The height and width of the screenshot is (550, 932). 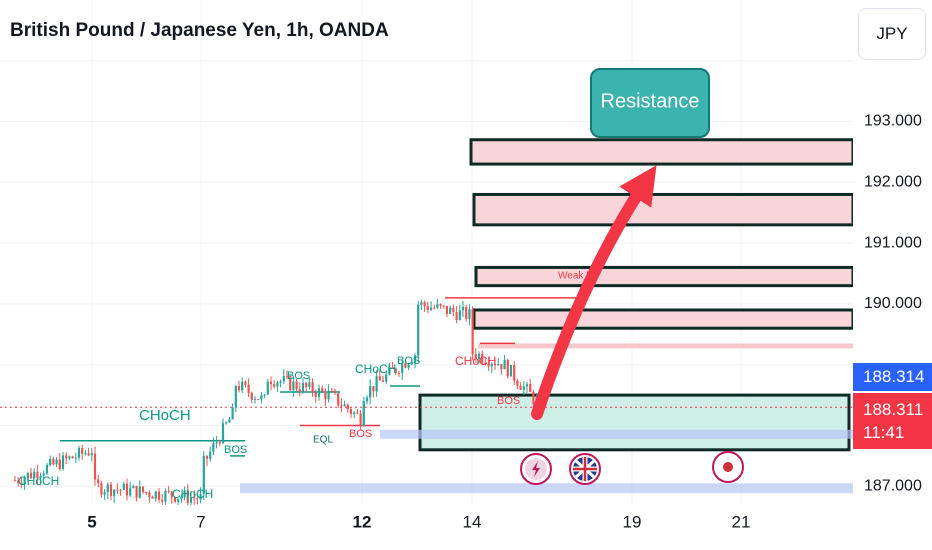 I want to click on time-axis-tick-label: 5, so click(x=91, y=521).